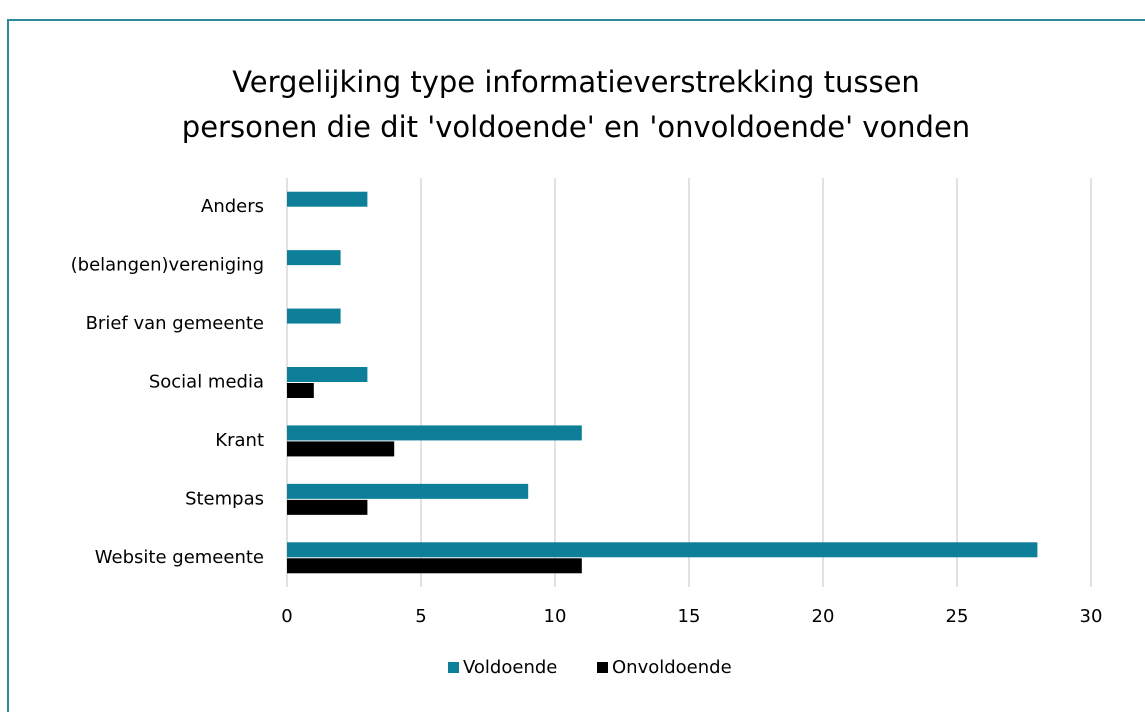 This screenshot has width=1145, height=712. Describe the element at coordinates (420, 616) in the screenshot. I see `x-tick-label: 5` at that location.